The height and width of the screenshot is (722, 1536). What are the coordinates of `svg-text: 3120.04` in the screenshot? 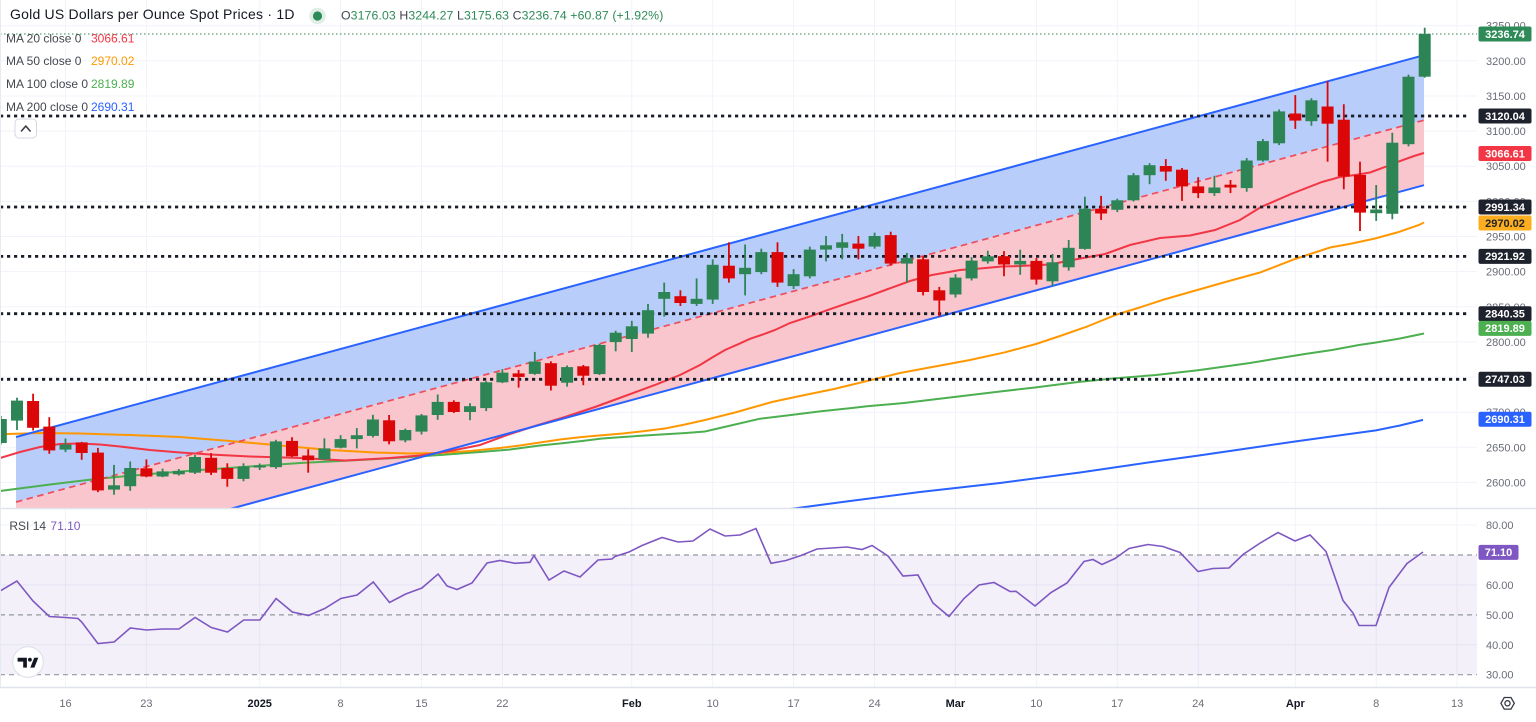 It's located at (1505, 117).